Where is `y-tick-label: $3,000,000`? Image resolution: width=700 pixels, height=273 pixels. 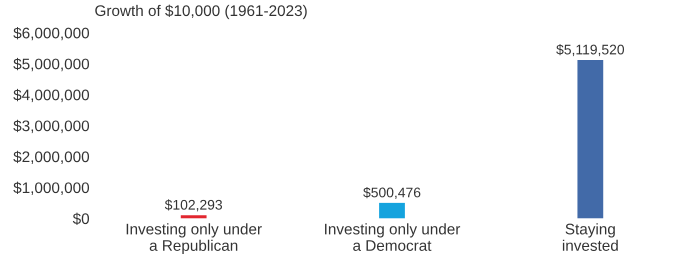 y-tick-label: $3,000,000 is located at coordinates (51, 127).